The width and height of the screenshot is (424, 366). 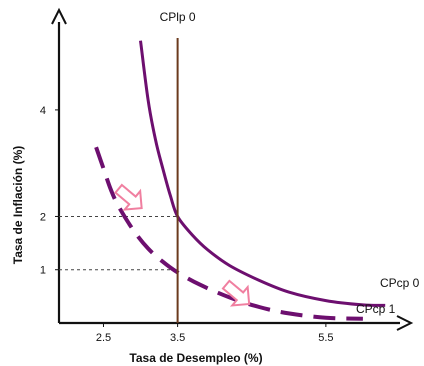 I want to click on y-axis-arrow-icon, so click(x=59, y=16).